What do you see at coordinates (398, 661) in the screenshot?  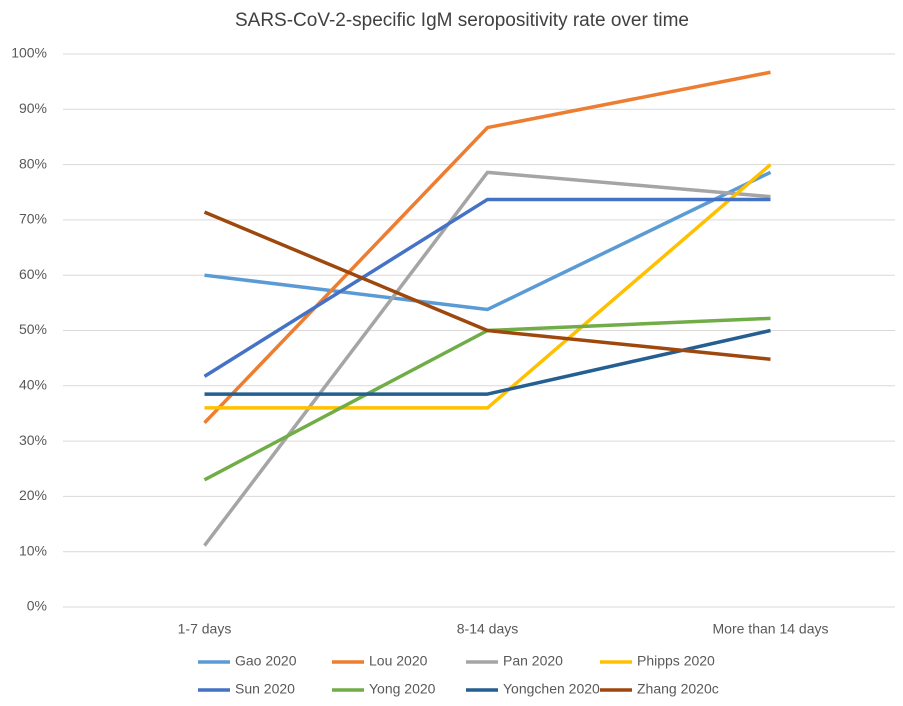 I see `legend-label: Lou 2020` at bounding box center [398, 661].